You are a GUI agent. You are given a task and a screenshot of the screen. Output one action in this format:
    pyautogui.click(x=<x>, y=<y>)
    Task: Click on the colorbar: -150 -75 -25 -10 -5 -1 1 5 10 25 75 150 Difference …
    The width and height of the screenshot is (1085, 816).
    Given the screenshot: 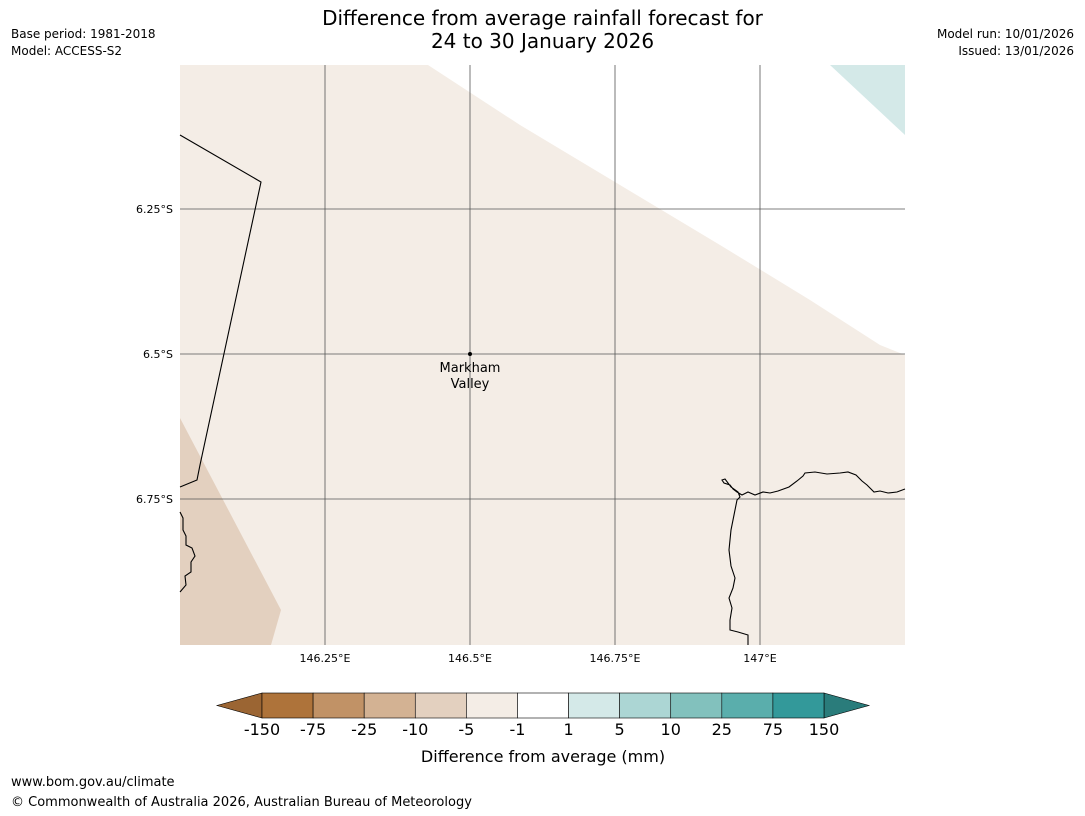 What is the action you would take?
    pyautogui.click(x=543, y=729)
    